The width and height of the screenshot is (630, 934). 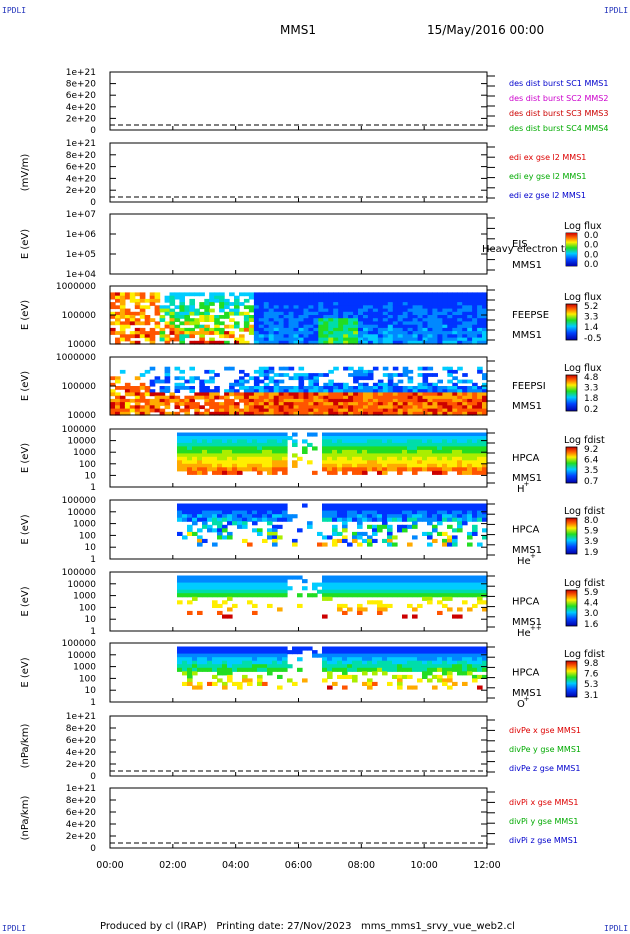 What do you see at coordinates (547, 157) in the screenshot?
I see `legend-entry: edi ex gse l2 MMS1` at bounding box center [547, 157].